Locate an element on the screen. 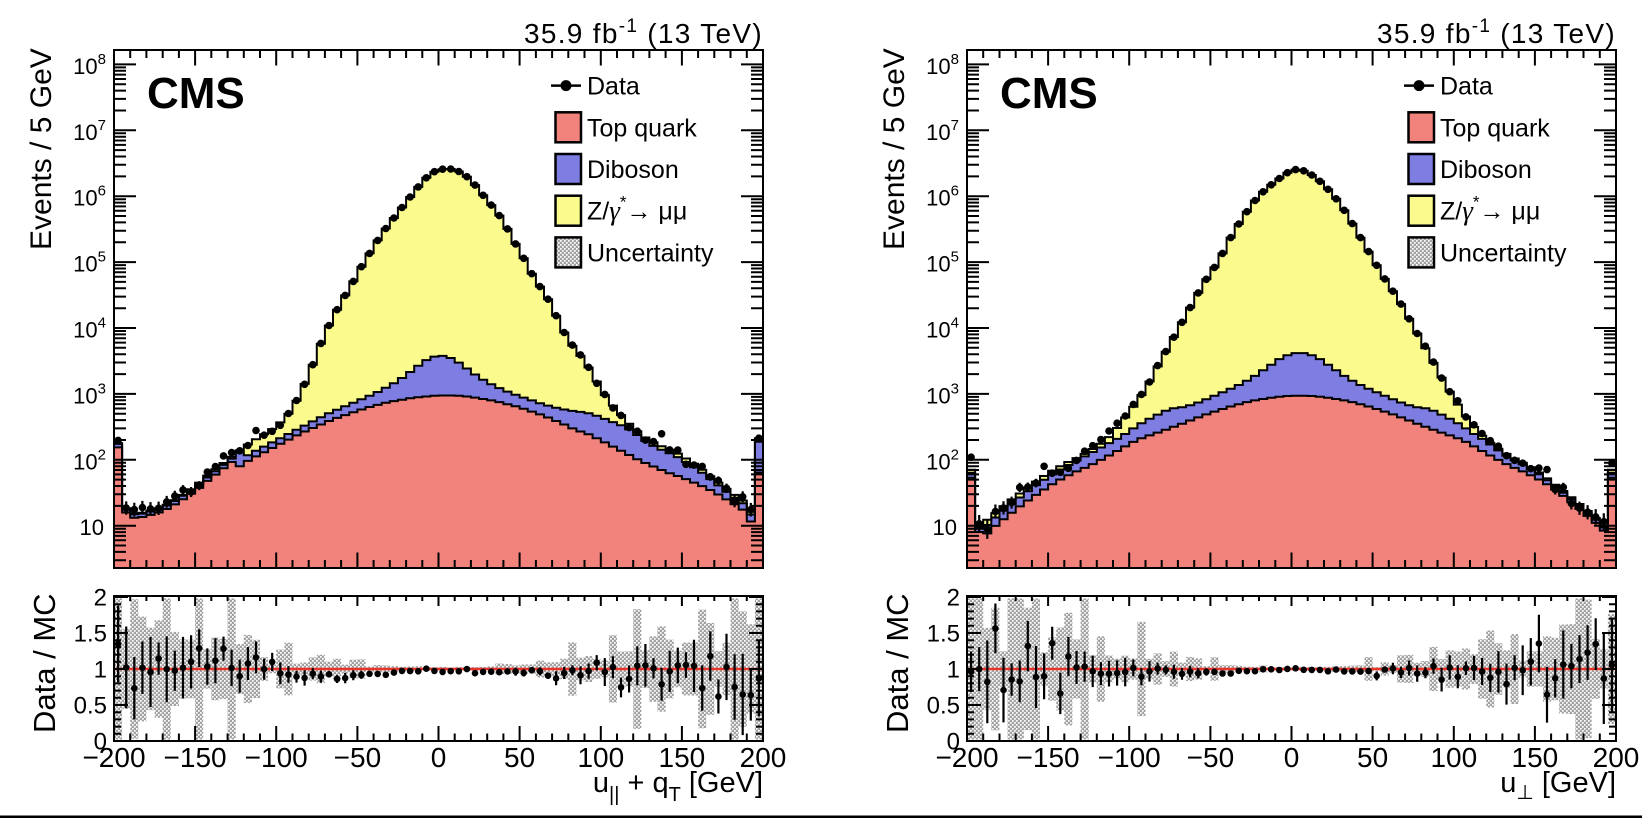 The height and width of the screenshot is (823, 1642). svg-text: u⊥ [GeV] is located at coordinates (1558, 785).